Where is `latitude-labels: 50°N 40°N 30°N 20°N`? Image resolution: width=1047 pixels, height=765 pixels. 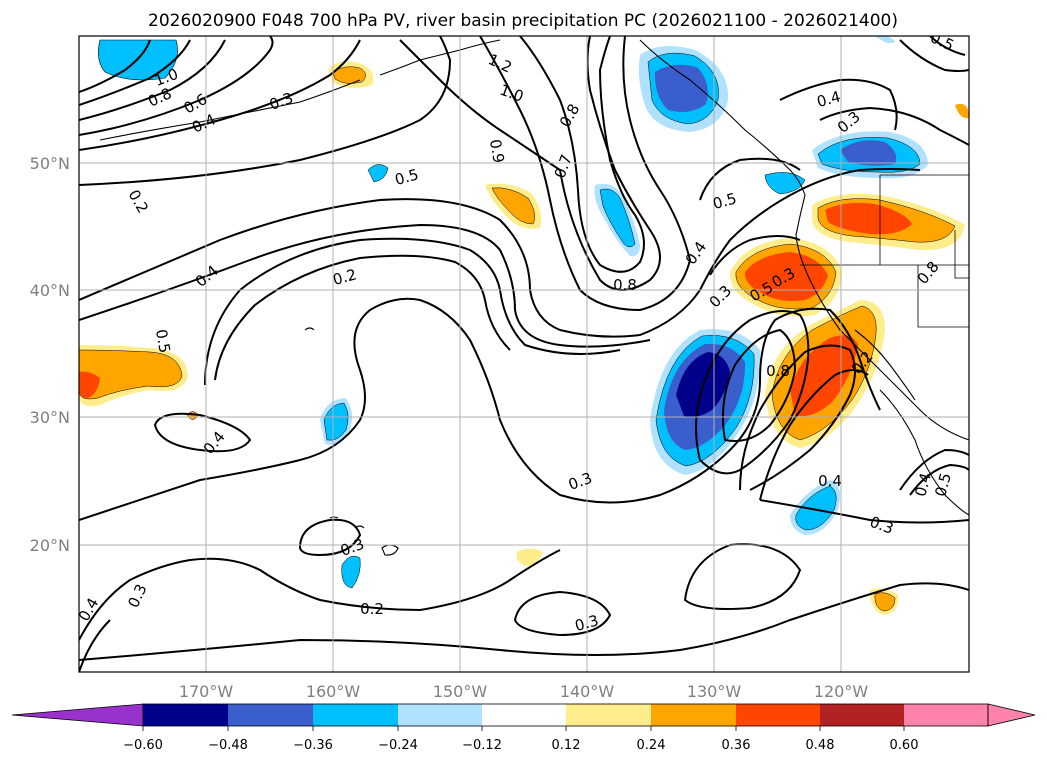
latitude-labels: 50°N 40°N 30°N 20°N is located at coordinates (50, 354).